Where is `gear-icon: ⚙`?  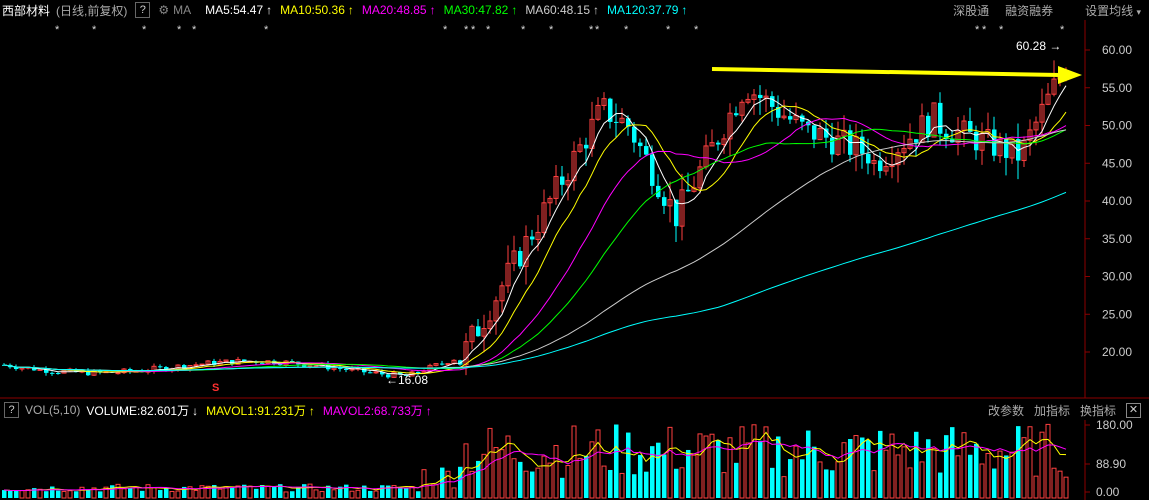
gear-icon: ⚙ is located at coordinates (164, 10).